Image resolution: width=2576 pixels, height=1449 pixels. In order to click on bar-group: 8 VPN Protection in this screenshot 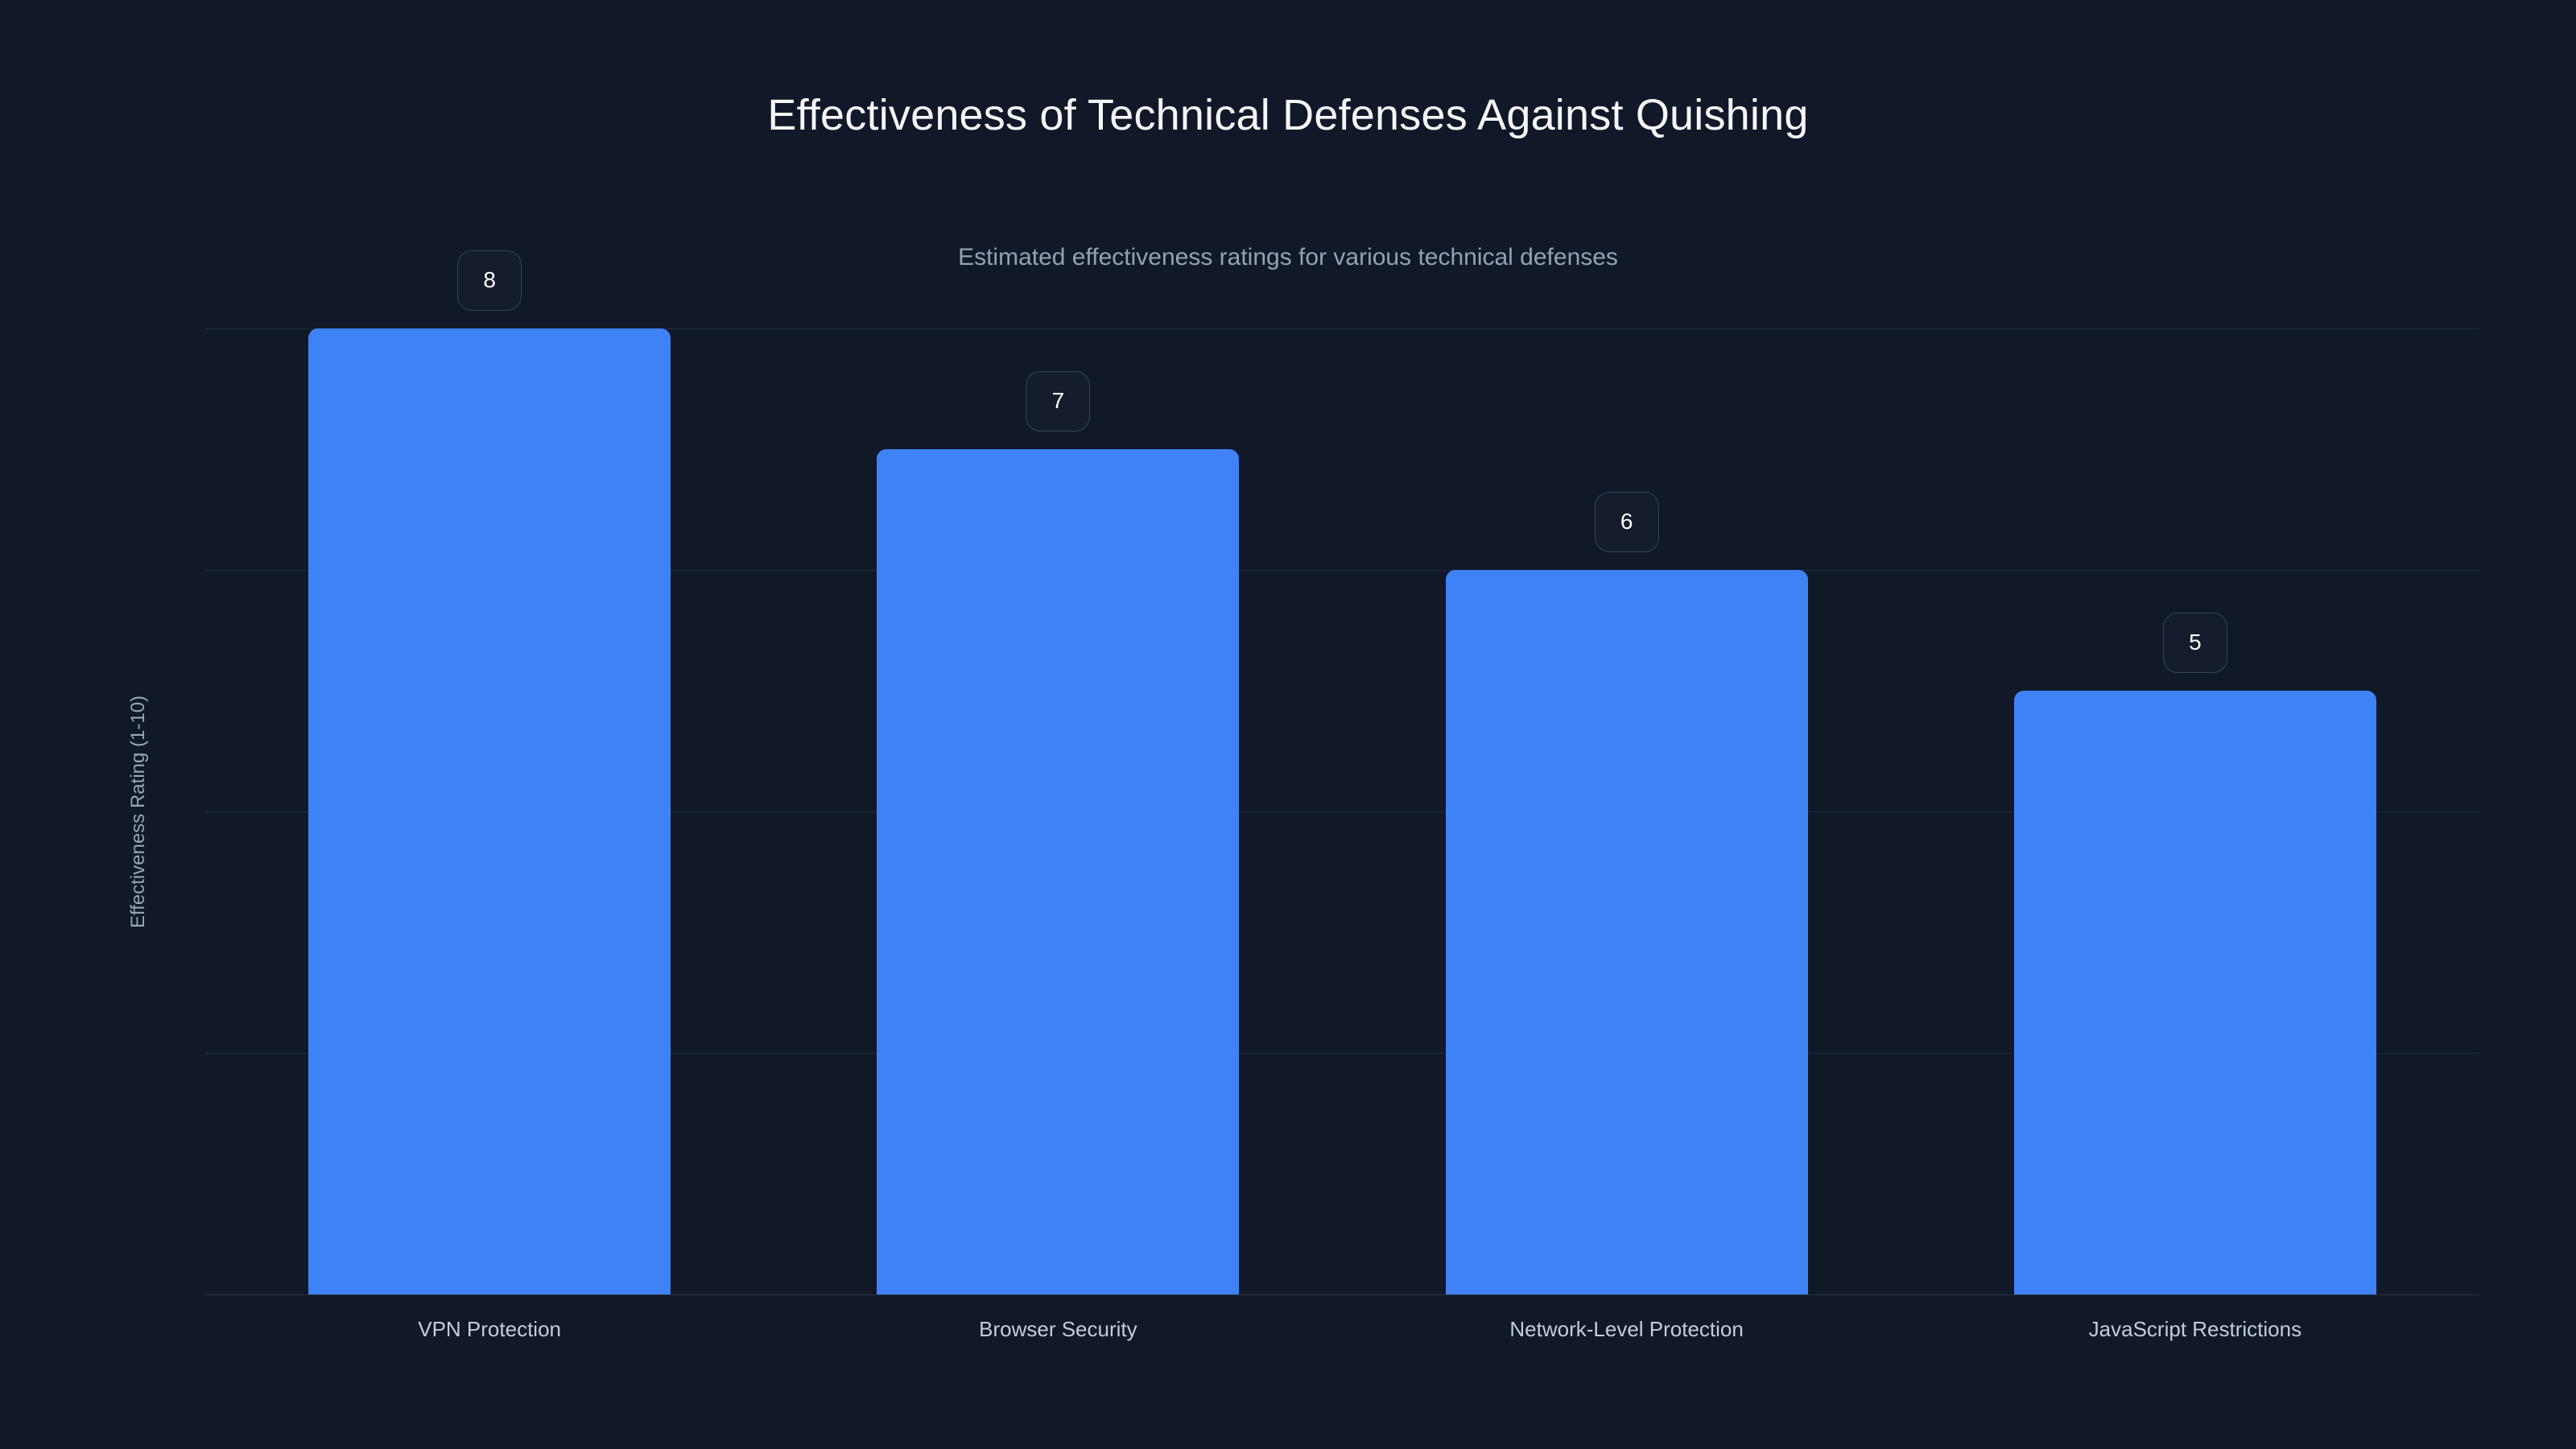, I will do `click(489, 795)`.